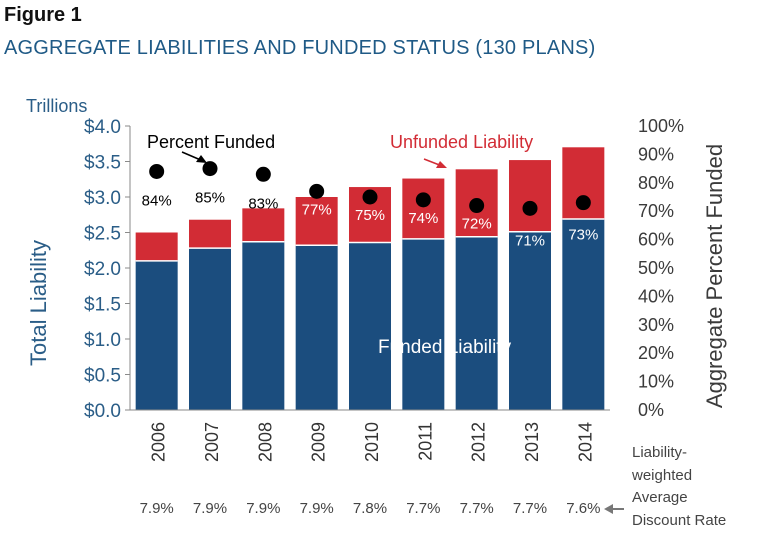 The image size is (759, 545). What do you see at coordinates (201, 159) in the screenshot?
I see `arrow-head-percent-funded` at bounding box center [201, 159].